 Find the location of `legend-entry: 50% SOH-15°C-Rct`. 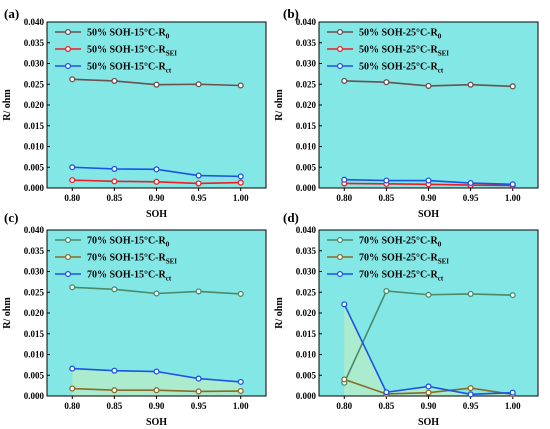

legend-entry: 50% SOH-15°C-Rct is located at coordinates (129, 68).